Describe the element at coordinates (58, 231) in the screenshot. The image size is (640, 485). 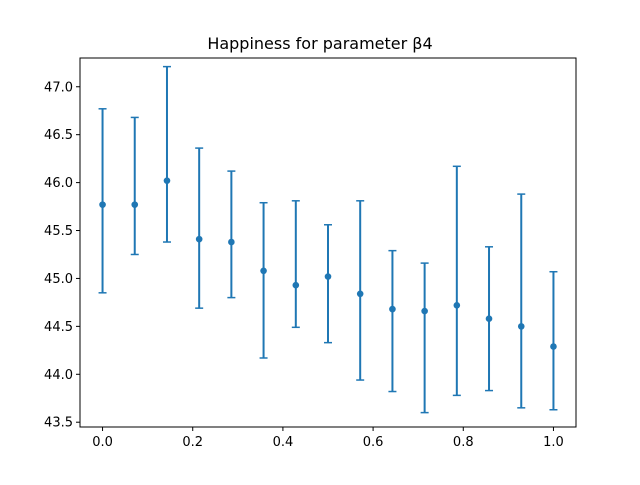
I see `y-tick-label: 45.5` at that location.